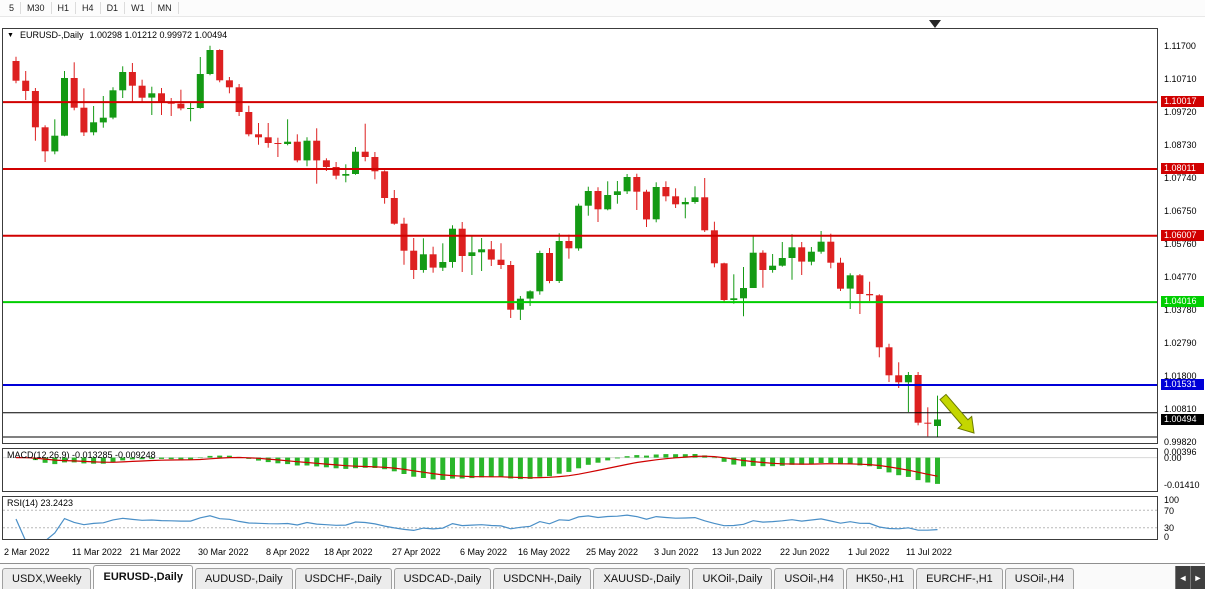  I want to click on price-axis-label: 1.08730, so click(1180, 145).